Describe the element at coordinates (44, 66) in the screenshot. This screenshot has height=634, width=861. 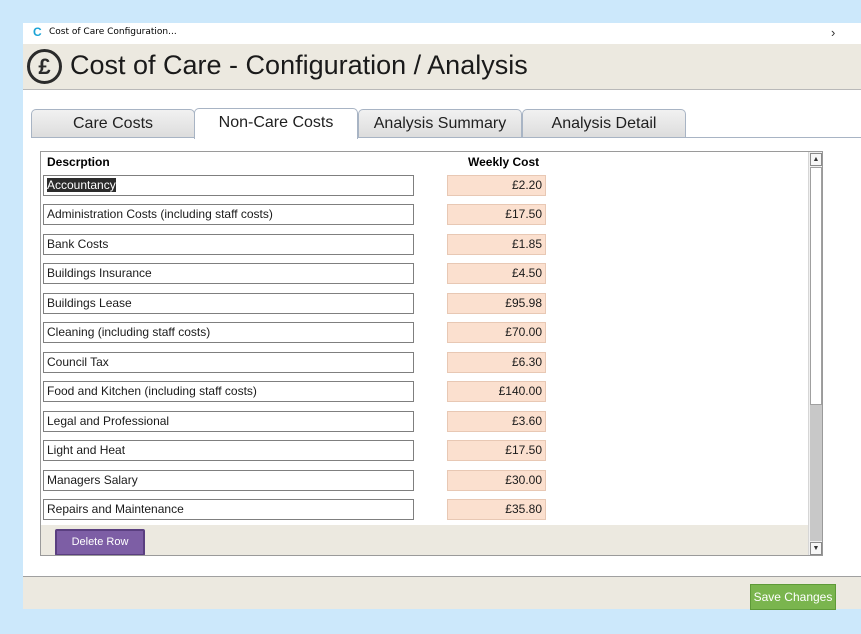
I see `pound-icon: £` at that location.